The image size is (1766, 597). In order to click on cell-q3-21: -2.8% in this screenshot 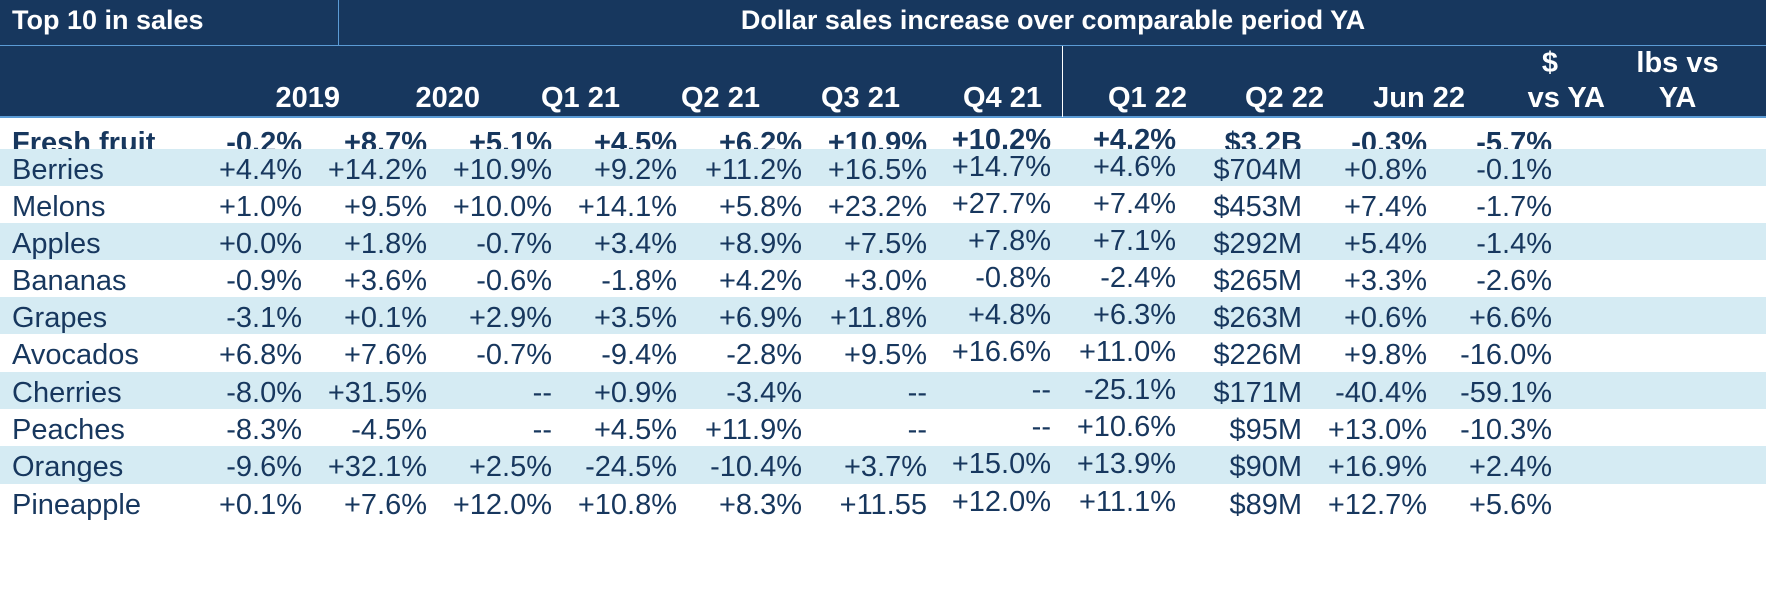, I will do `click(764, 355)`.